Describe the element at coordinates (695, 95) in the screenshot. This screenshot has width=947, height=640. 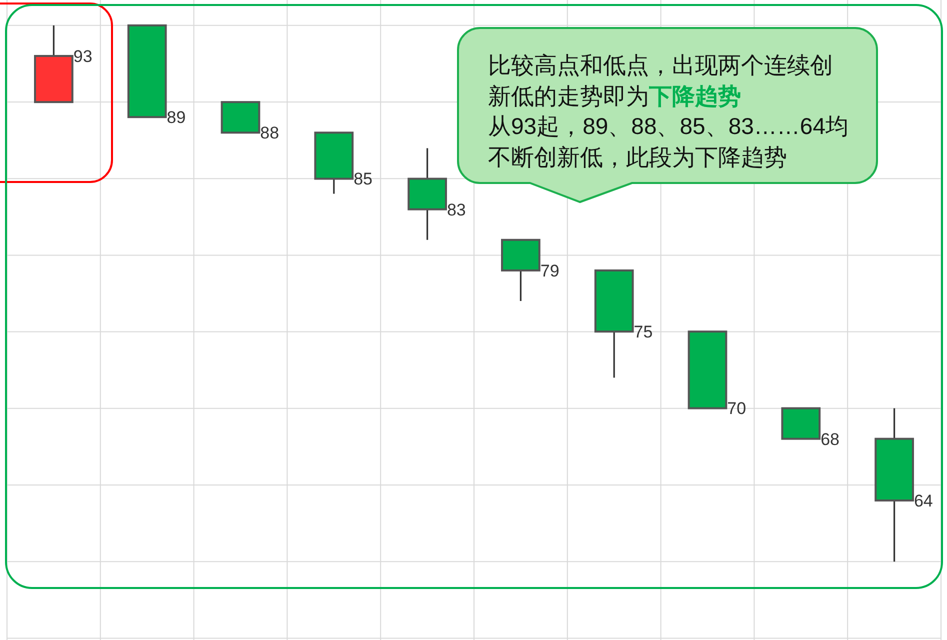
I see `annotation: 下降趋势` at that location.